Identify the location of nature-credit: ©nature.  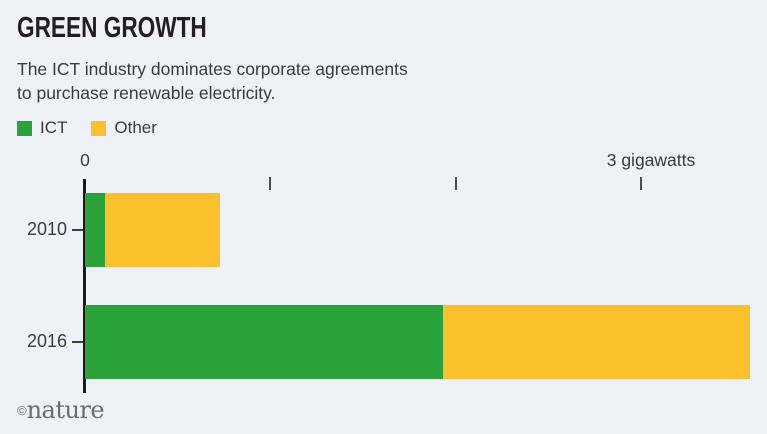
(61, 410).